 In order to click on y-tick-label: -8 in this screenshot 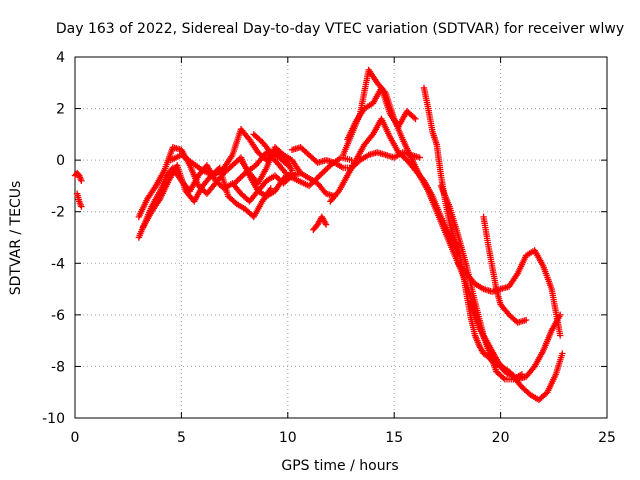, I will do `click(58, 367)`.